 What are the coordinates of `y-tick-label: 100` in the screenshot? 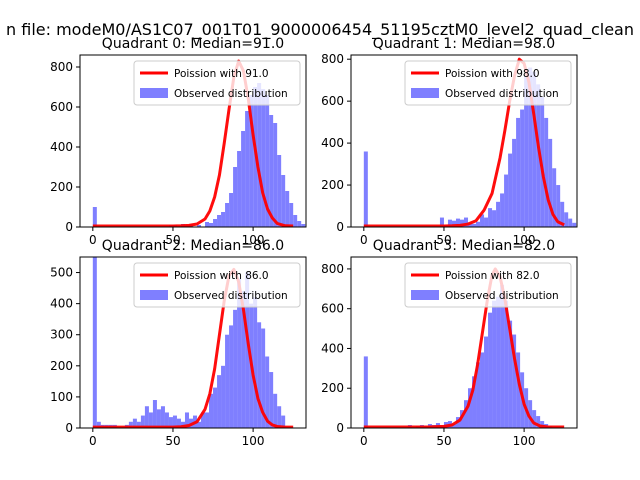 It's located at (61, 397).